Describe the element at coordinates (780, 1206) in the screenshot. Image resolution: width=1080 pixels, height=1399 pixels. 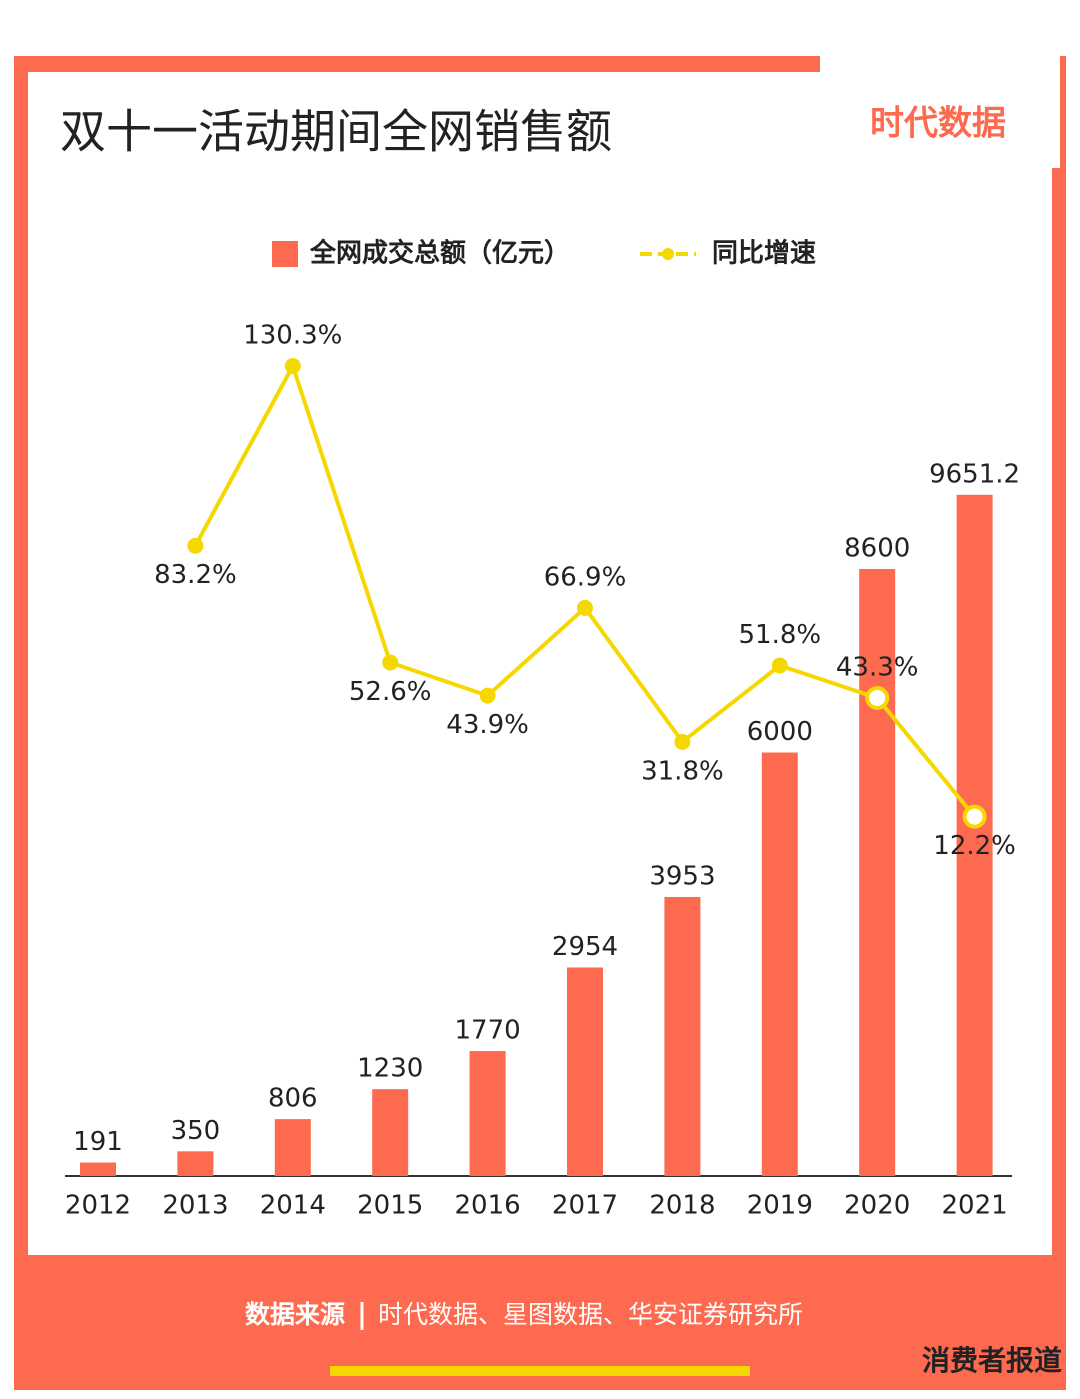
I see `x-tick-label: 2019` at that location.